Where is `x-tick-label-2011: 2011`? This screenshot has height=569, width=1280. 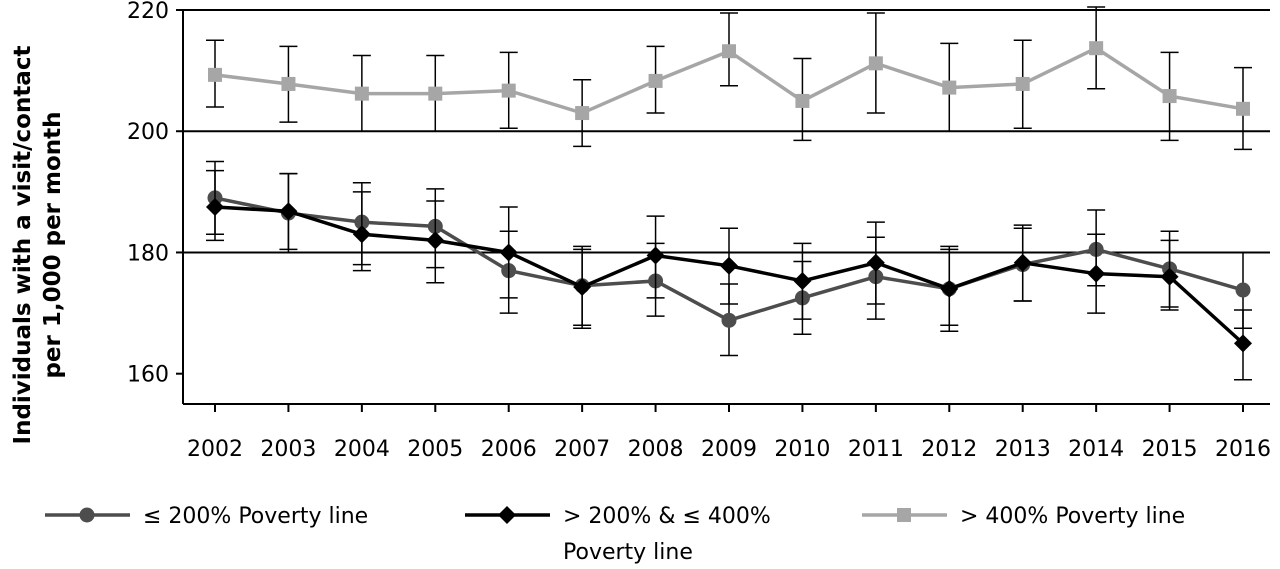
x-tick-label-2011: 2011 is located at coordinates (876, 449).